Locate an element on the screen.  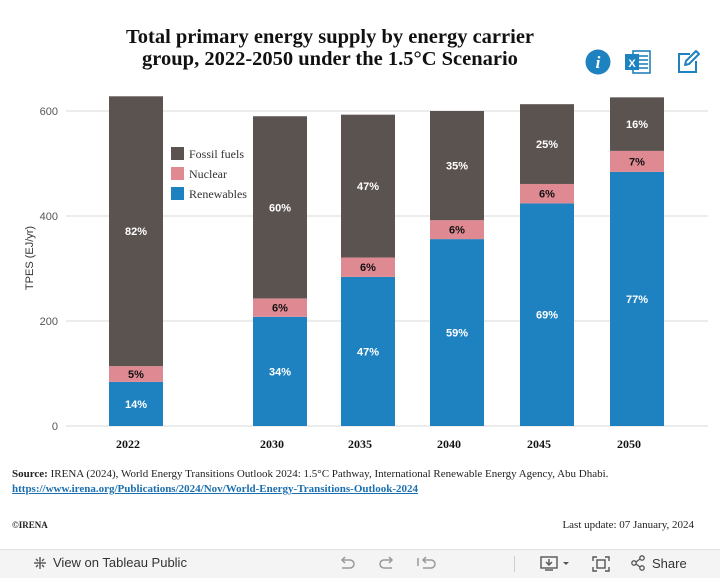
data-label: 60% is located at coordinates (280, 208).